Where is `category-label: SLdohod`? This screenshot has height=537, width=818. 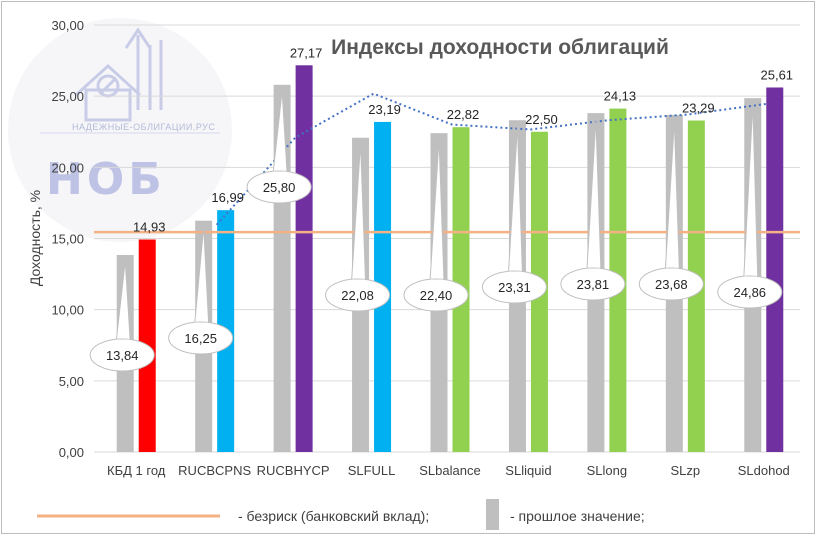 category-label: SLdohod is located at coordinates (764, 470).